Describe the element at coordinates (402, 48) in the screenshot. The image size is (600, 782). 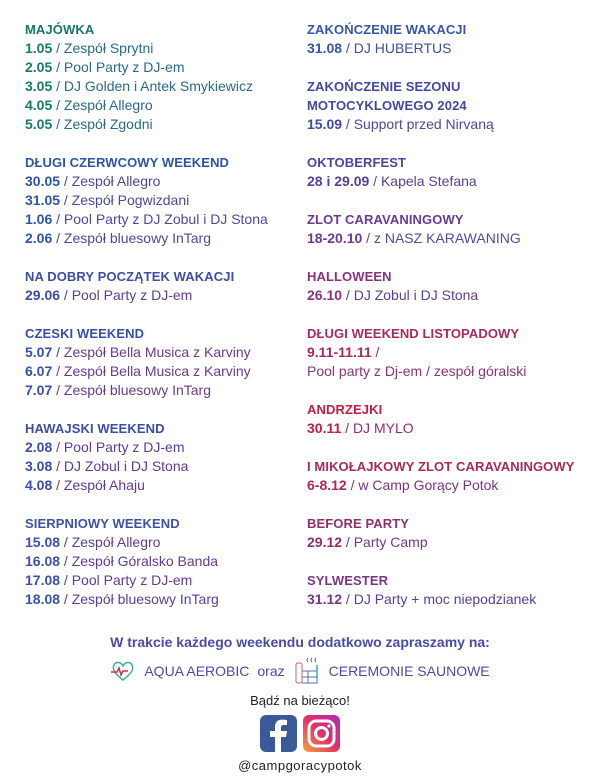
I see `event-name: DJ HUBERTUS` at that location.